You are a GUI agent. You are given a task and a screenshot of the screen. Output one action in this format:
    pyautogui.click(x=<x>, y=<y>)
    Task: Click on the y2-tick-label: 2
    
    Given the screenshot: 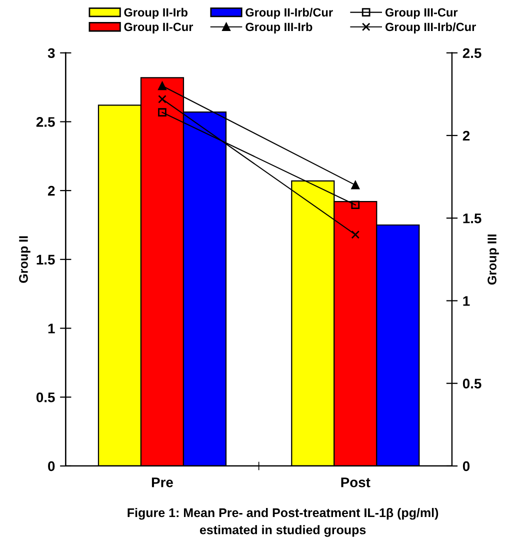 What is the action you would take?
    pyautogui.click(x=466, y=135)
    